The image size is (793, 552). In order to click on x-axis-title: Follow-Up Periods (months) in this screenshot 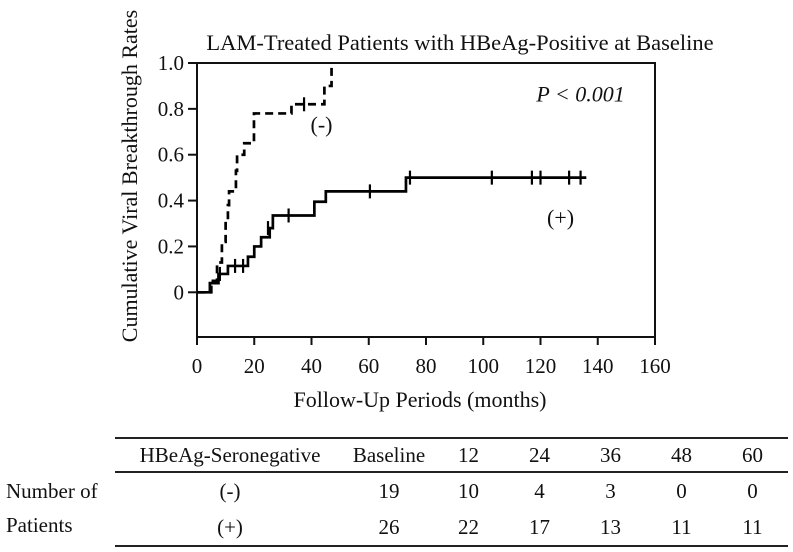, I will do `click(420, 399)`.